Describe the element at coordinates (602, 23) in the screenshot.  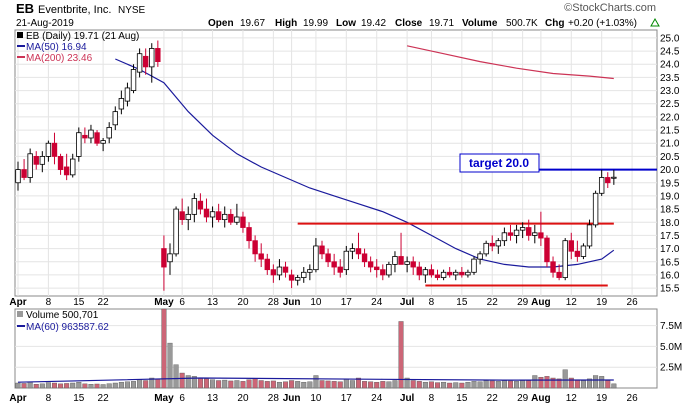
I see `chg-value: +0.20 (+1.03%)` at that location.